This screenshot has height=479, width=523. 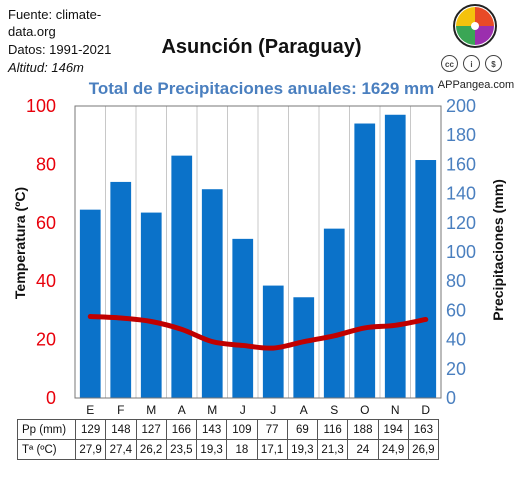 I want to click on table-cell: 24, so click(x=363, y=449).